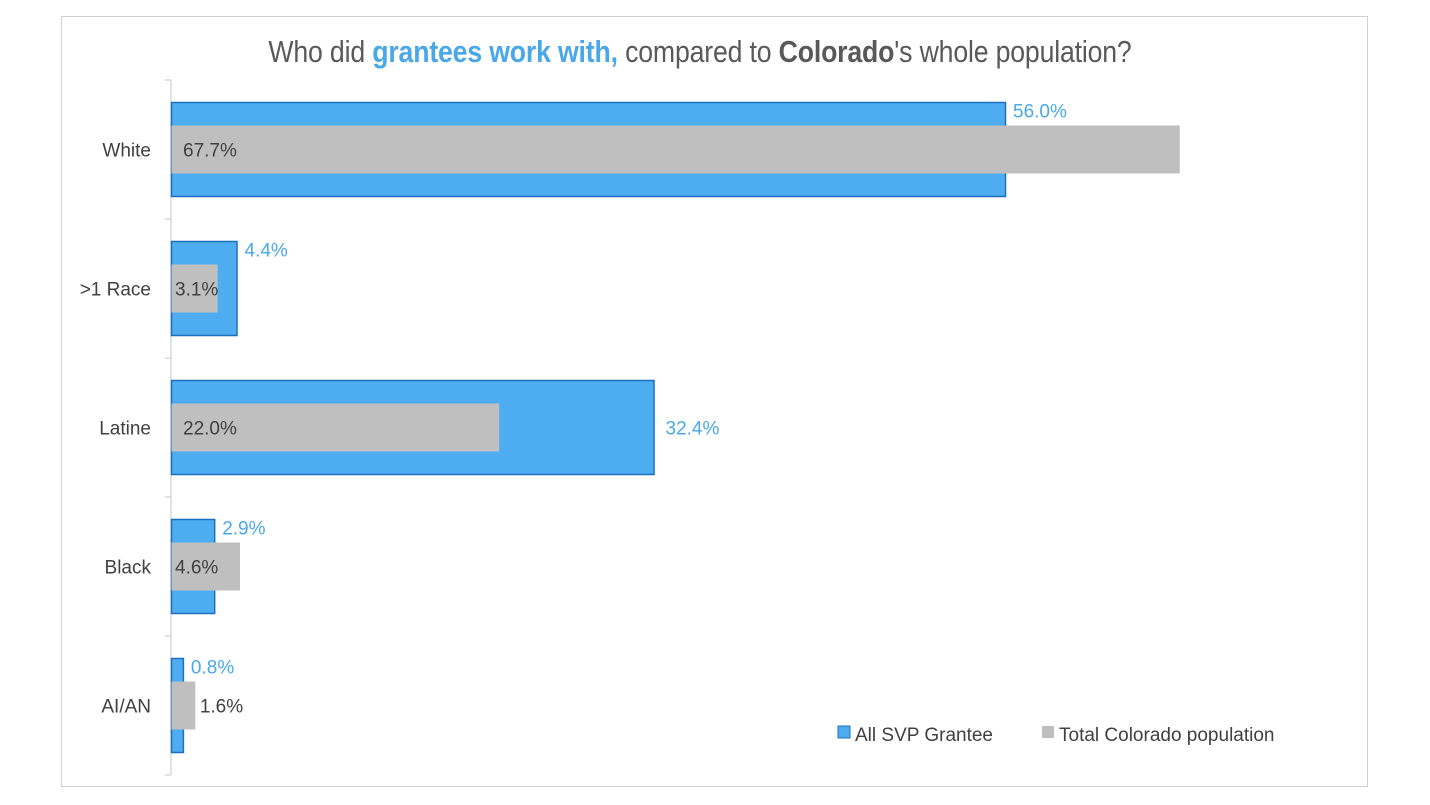  What do you see at coordinates (126, 151) in the screenshot?
I see `category-label-0: White` at bounding box center [126, 151].